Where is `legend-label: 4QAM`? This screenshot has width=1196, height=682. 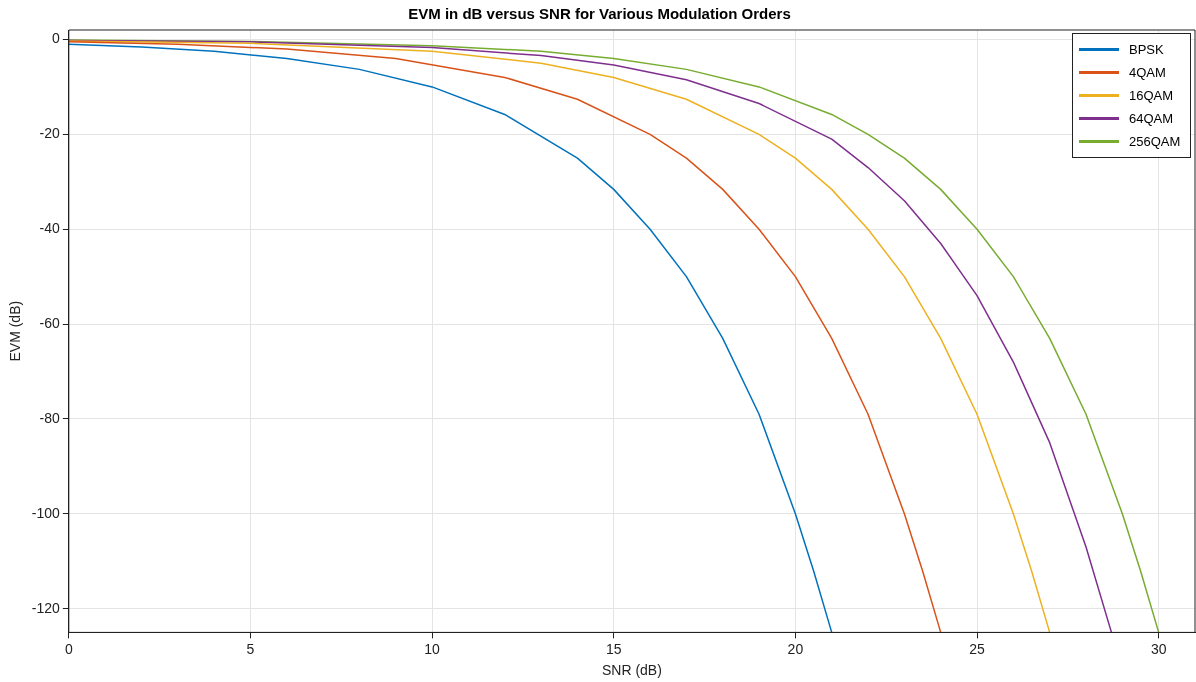
legend-label: 4QAM is located at coordinates (1147, 72).